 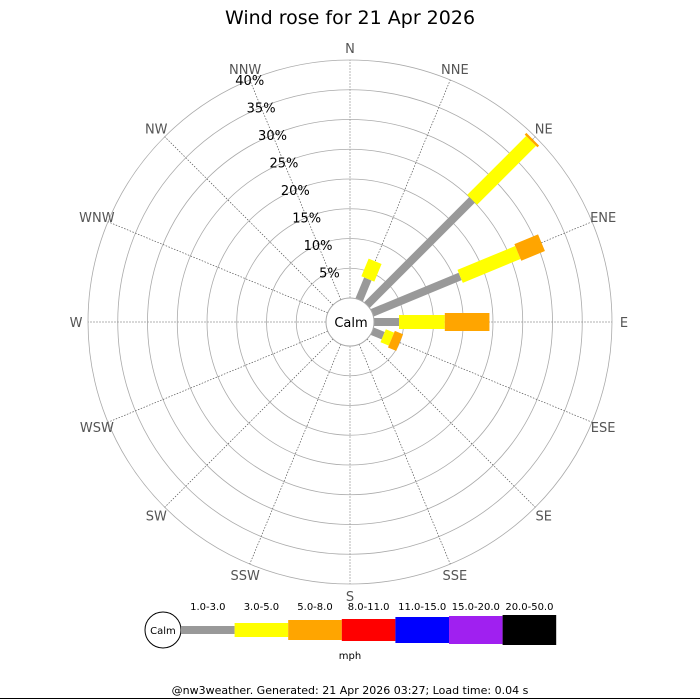 I want to click on radial-tick-label: 15%, so click(x=306, y=218).